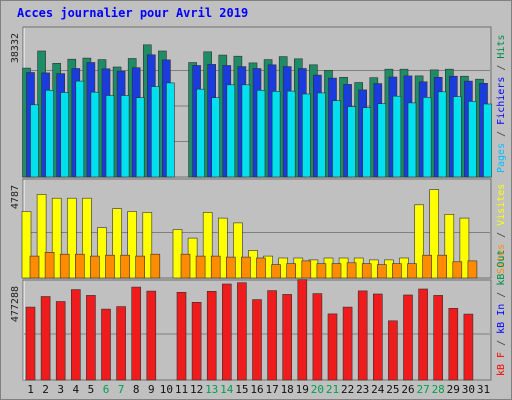 The height and width of the screenshot is (400, 512). Describe the element at coordinates (438, 389) in the screenshot. I see `x-tick-label: 28` at that location.